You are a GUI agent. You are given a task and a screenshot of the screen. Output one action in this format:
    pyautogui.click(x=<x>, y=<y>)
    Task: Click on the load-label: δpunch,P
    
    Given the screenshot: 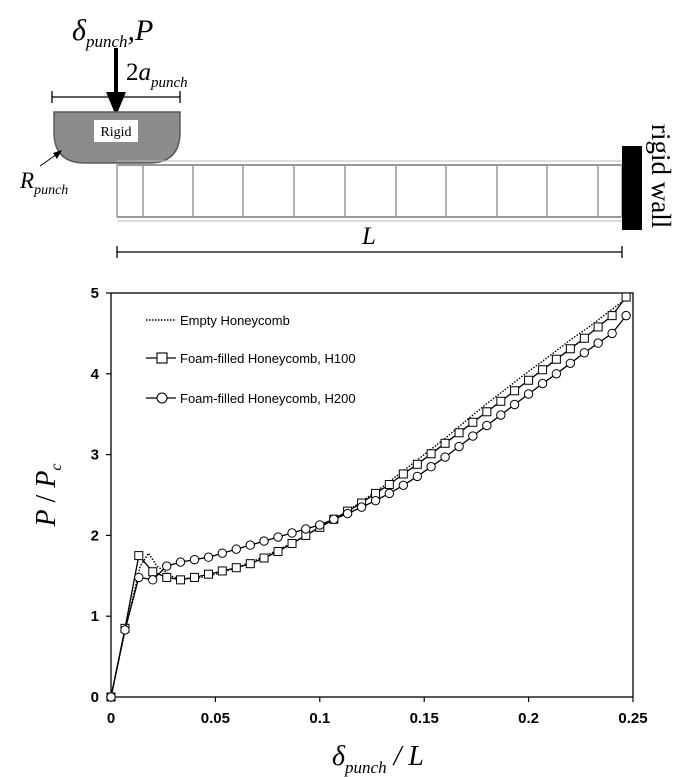 What is the action you would take?
    pyautogui.click(x=112, y=32)
    